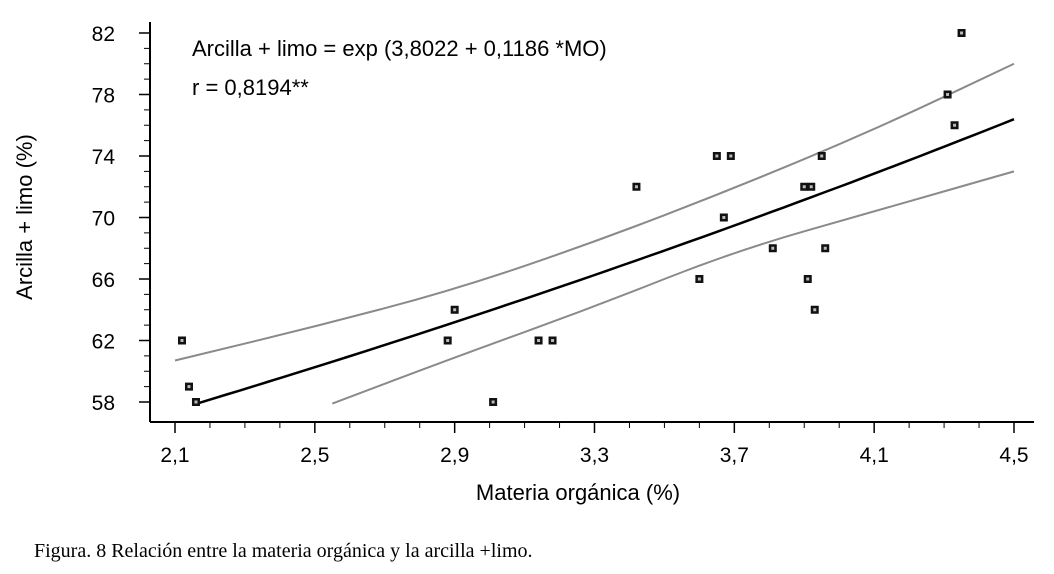 The height and width of the screenshot is (574, 1054). What do you see at coordinates (578, 492) in the screenshot?
I see `x-axis-title: Materia orgánica (%)` at bounding box center [578, 492].